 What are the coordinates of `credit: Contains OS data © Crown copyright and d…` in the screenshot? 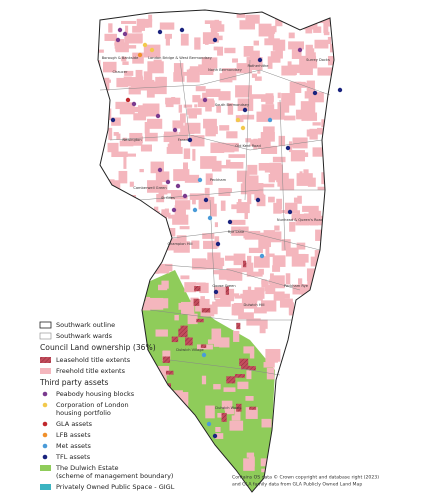 It's located at (305, 477).